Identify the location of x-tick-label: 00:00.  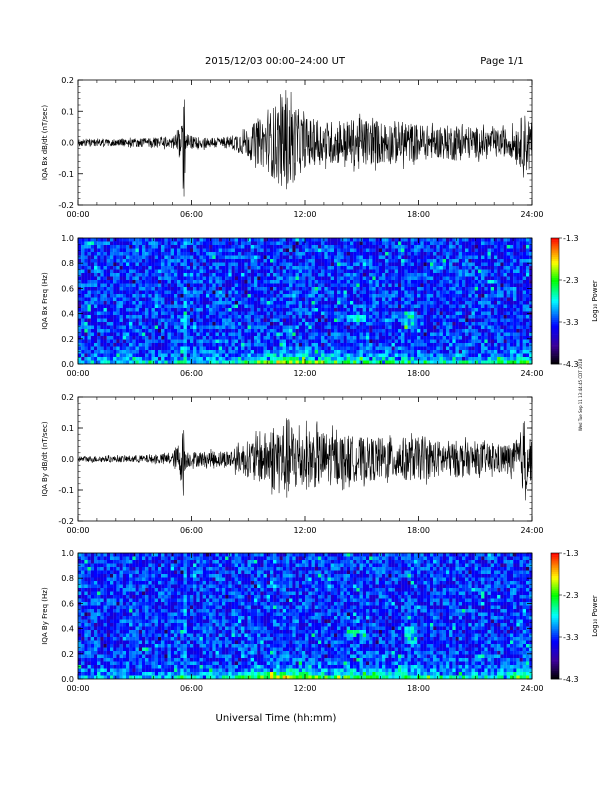
(77, 214).